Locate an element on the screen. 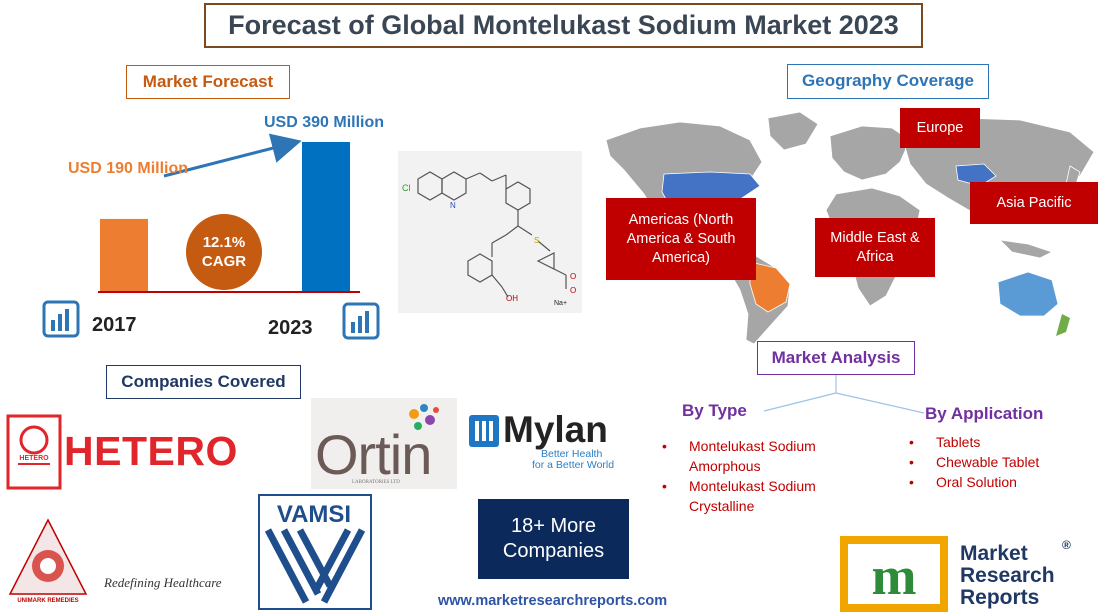 This screenshot has width=1100, height=615. mylan-logo-text: Mylan is located at coordinates (555, 429).